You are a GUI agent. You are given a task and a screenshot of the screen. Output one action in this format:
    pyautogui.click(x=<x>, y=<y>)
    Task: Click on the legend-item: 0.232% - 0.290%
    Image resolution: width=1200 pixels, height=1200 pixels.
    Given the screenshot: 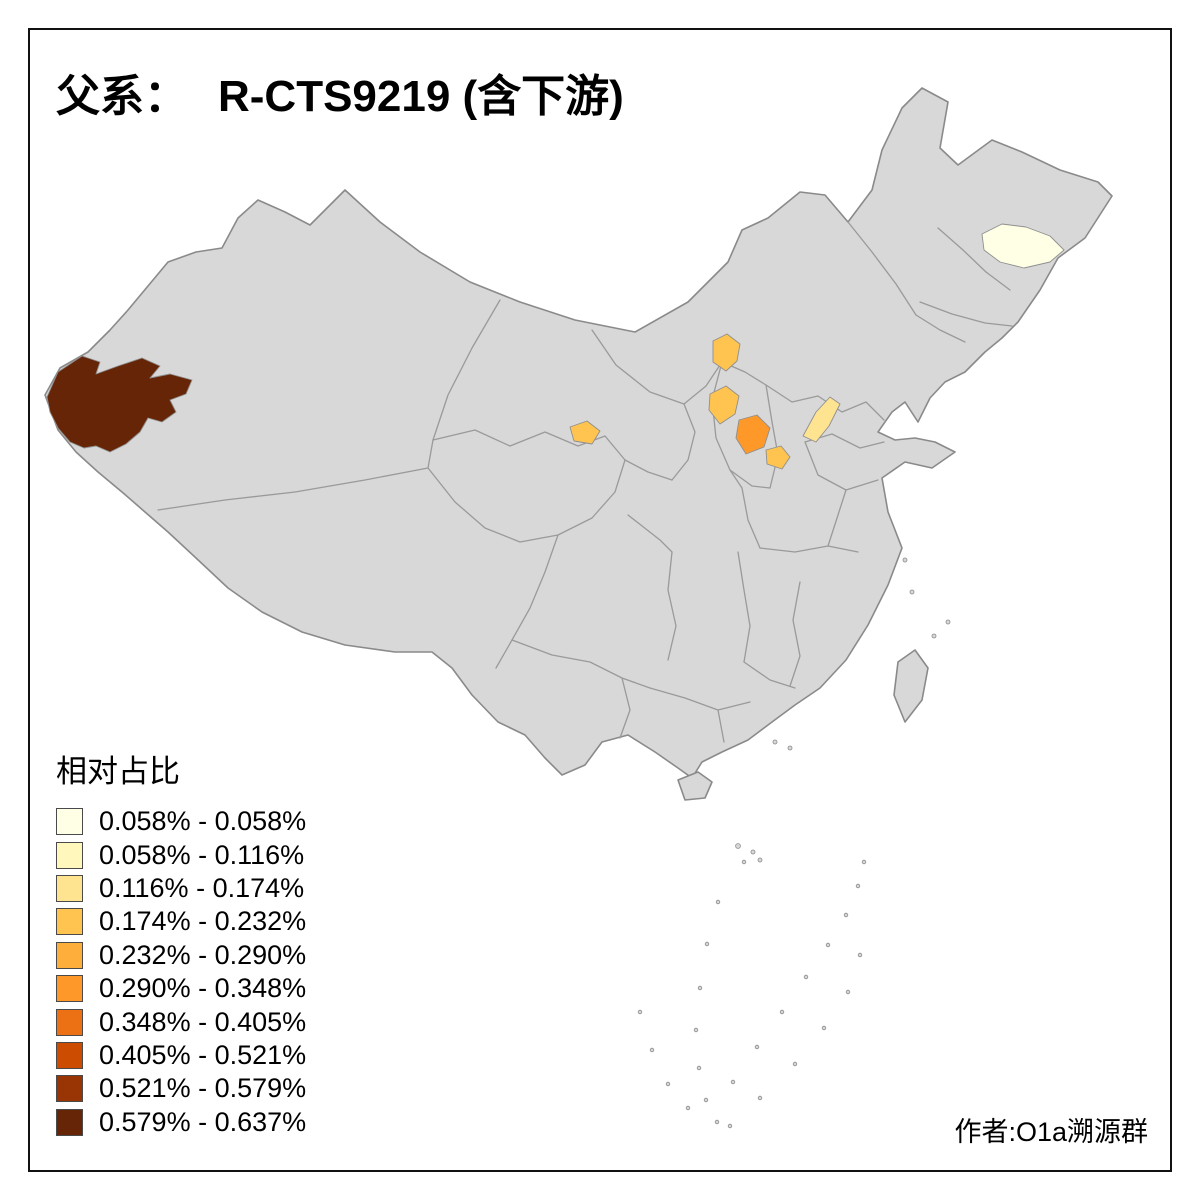 What is the action you would take?
    pyautogui.click(x=181, y=955)
    